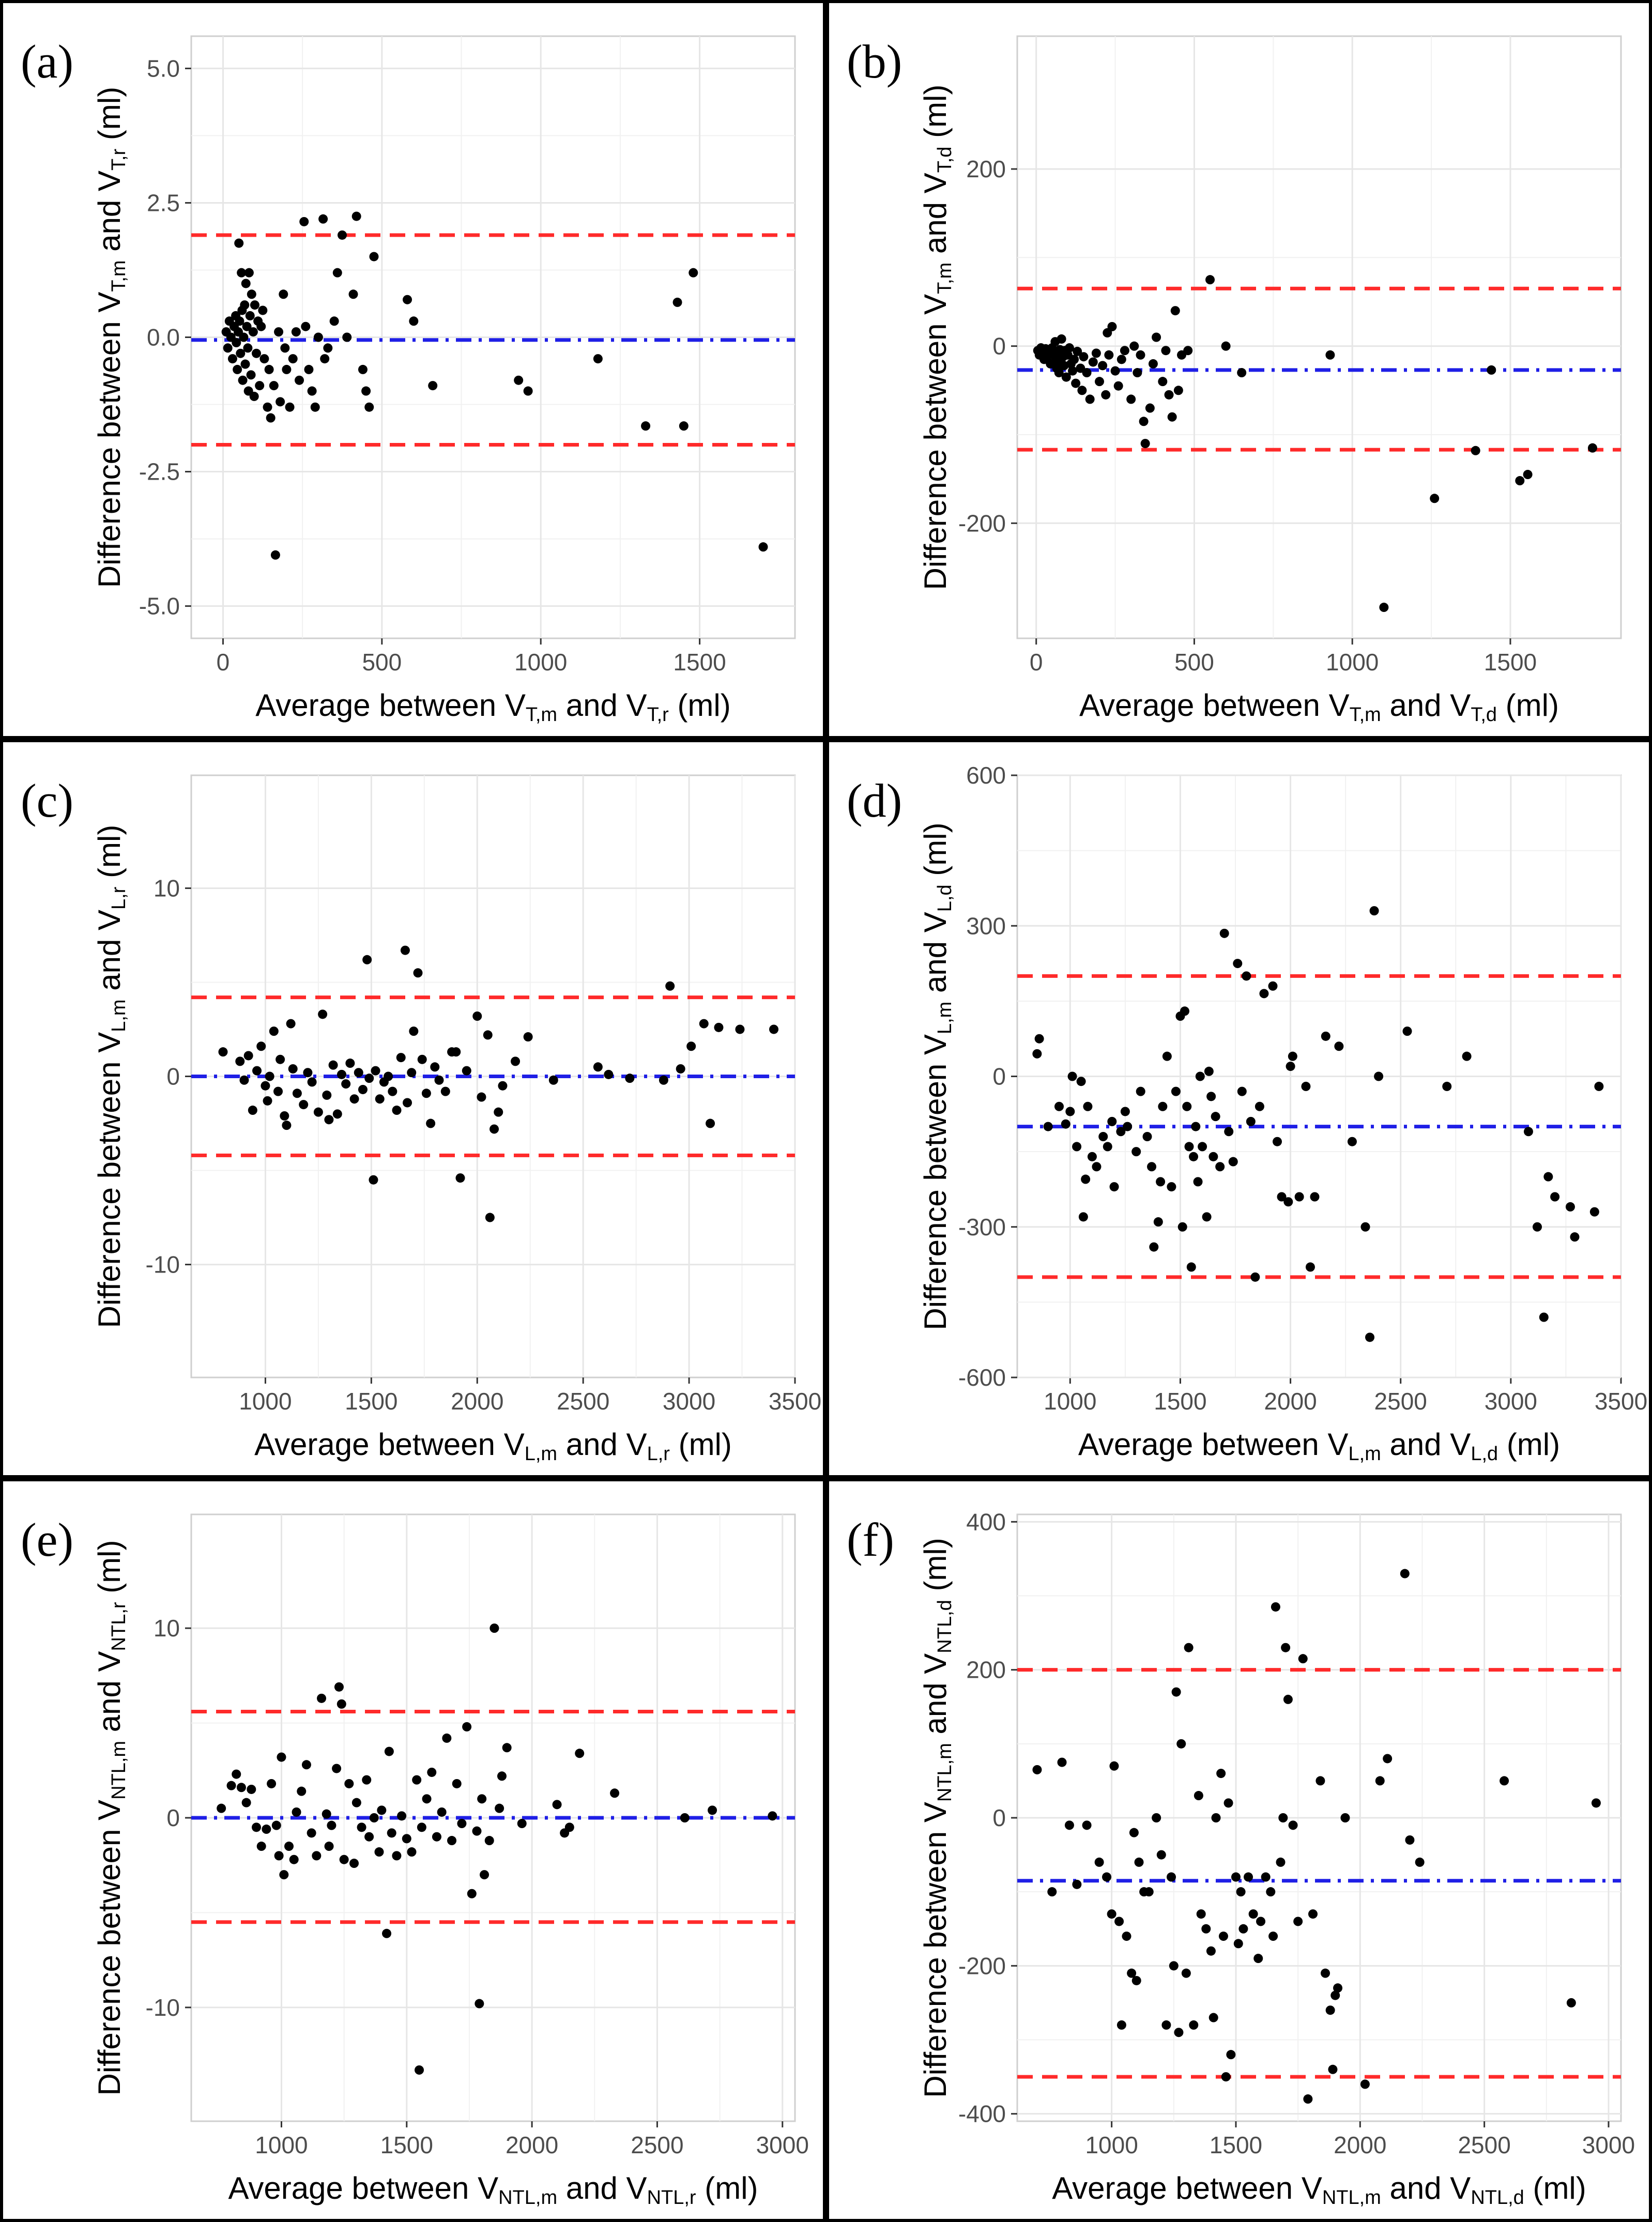 This screenshot has width=1652, height=2222. What do you see at coordinates (945, 1627) in the screenshot?
I see `y-axis-title-s2: NTL,d` at bounding box center [945, 1627].